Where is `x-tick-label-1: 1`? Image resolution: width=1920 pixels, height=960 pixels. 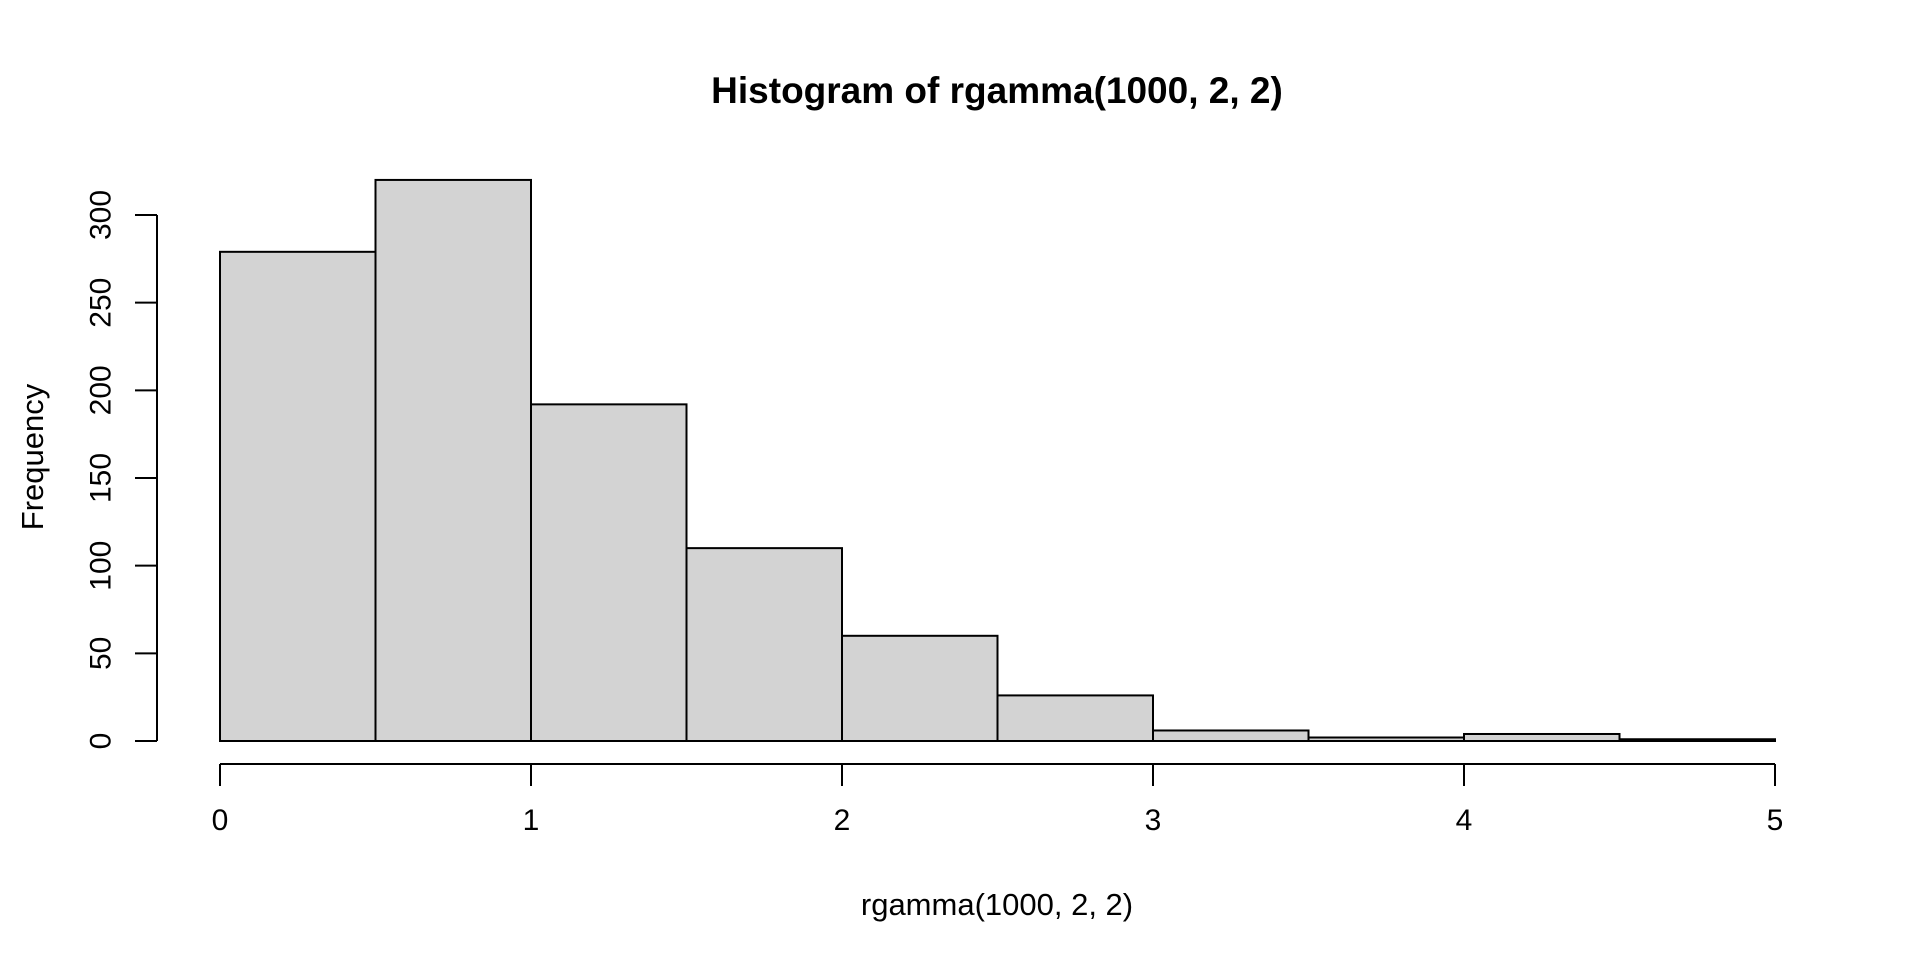 x-tick-label-1: 1 is located at coordinates (531, 820).